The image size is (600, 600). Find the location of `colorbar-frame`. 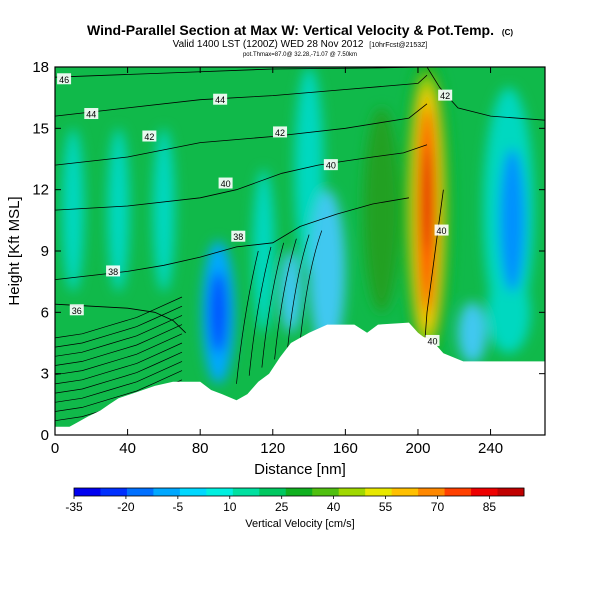

colorbar-frame is located at coordinates (299, 492).